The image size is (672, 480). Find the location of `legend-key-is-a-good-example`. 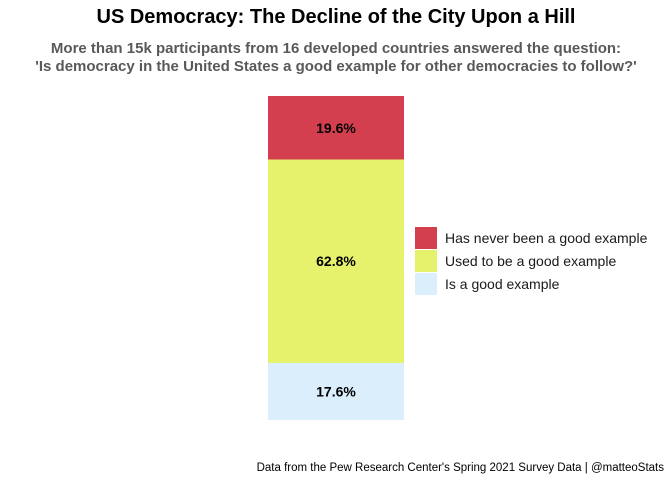

legend-key-is-a-good-example is located at coordinates (426, 284).